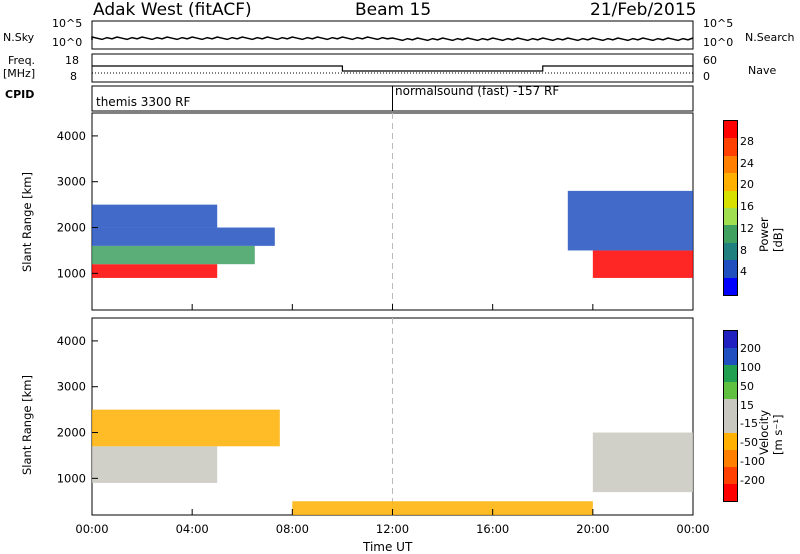 The image size is (800, 554). Describe the element at coordinates (477, 91) in the screenshot. I see `cpid-mode-2: normalsound (fast) -157 RF` at that location.